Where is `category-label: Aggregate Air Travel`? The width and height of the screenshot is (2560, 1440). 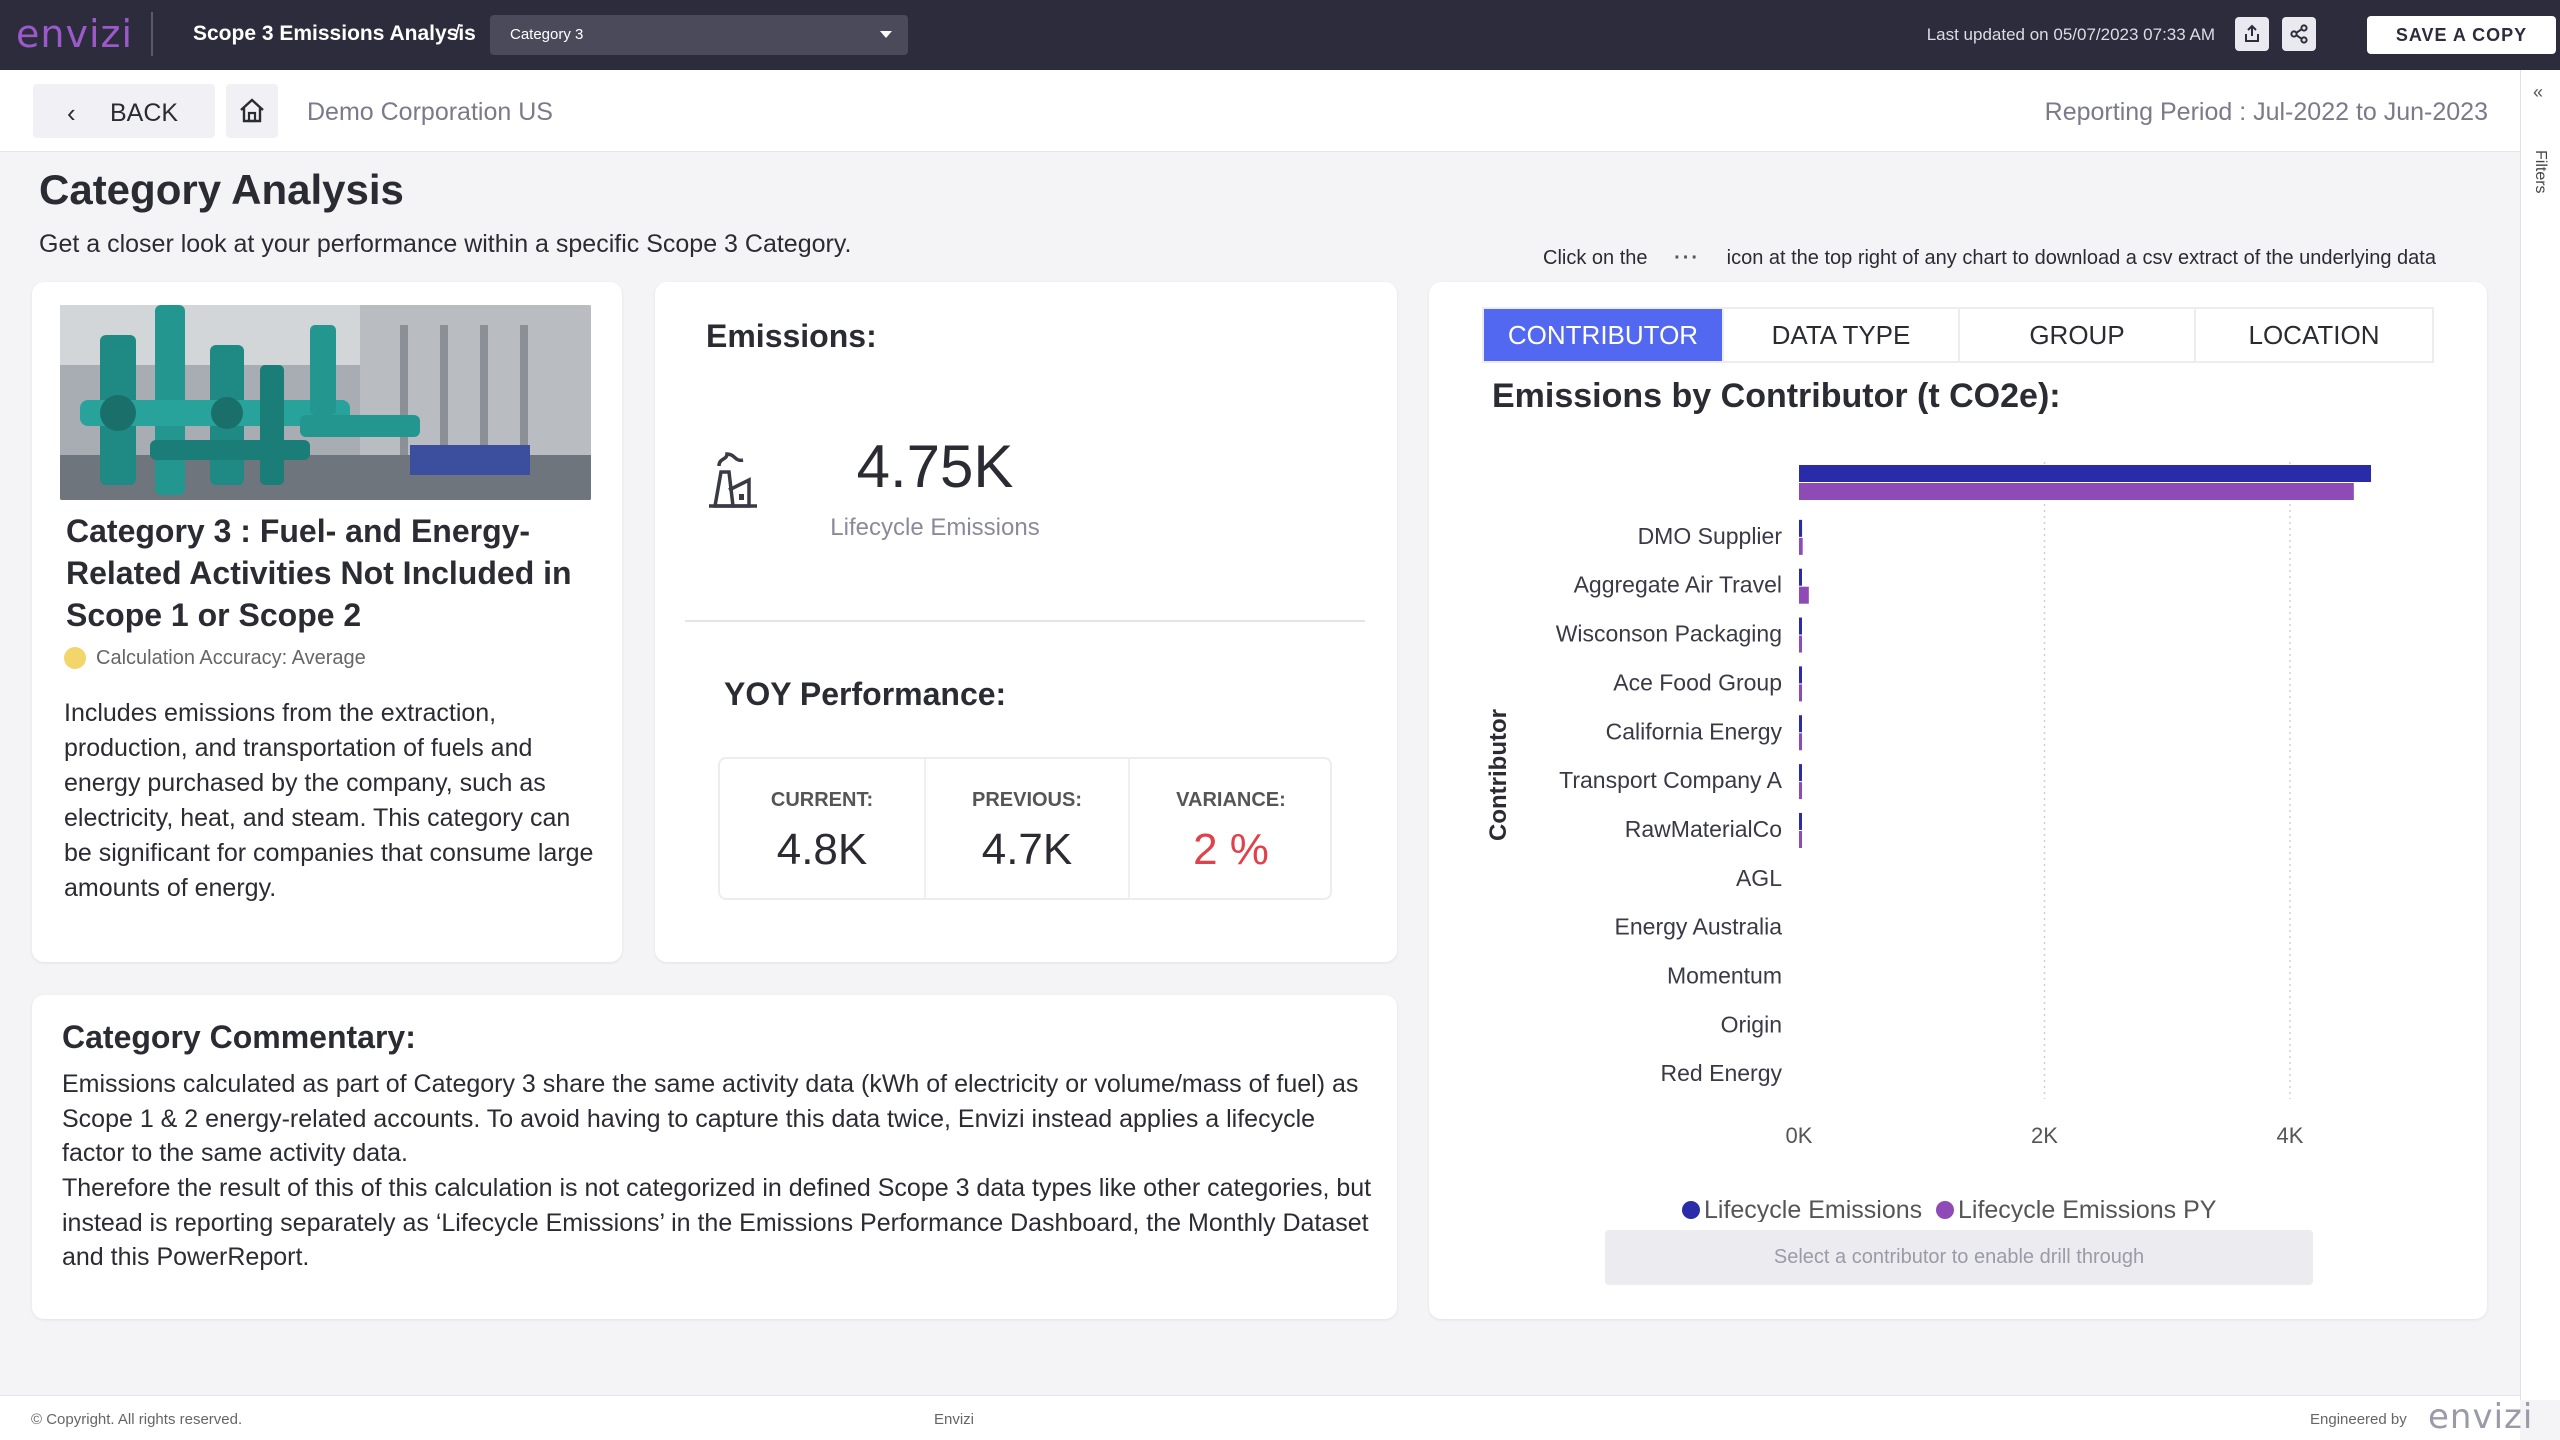
category-label: Aggregate Air Travel is located at coordinates (1678, 585).